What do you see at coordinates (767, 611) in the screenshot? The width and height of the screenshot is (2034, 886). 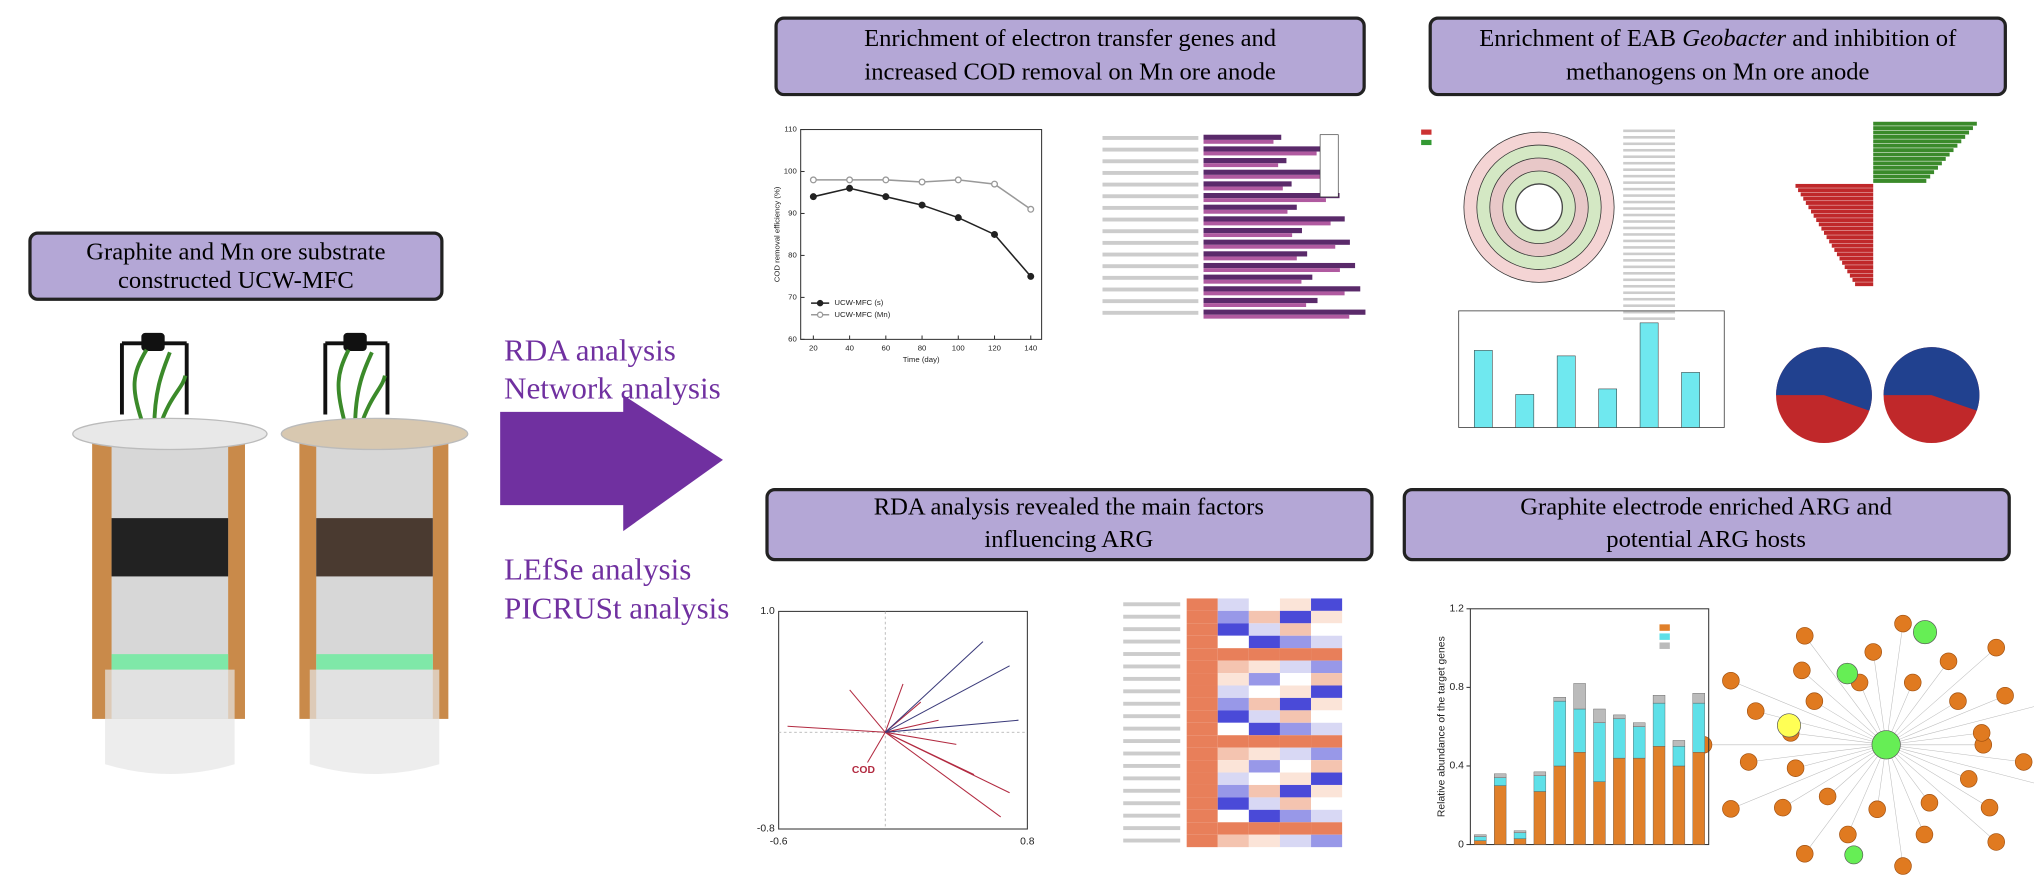 I see `tick-label: 1.0` at bounding box center [767, 611].